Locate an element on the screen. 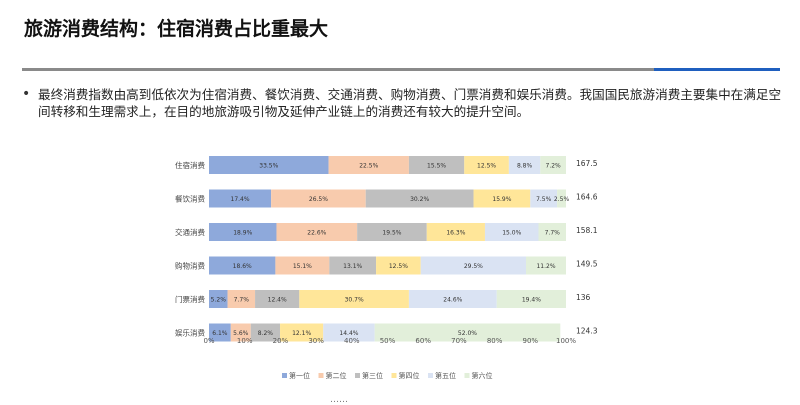 The width and height of the screenshot is (800, 405). data-label: 11.2% is located at coordinates (545, 266).